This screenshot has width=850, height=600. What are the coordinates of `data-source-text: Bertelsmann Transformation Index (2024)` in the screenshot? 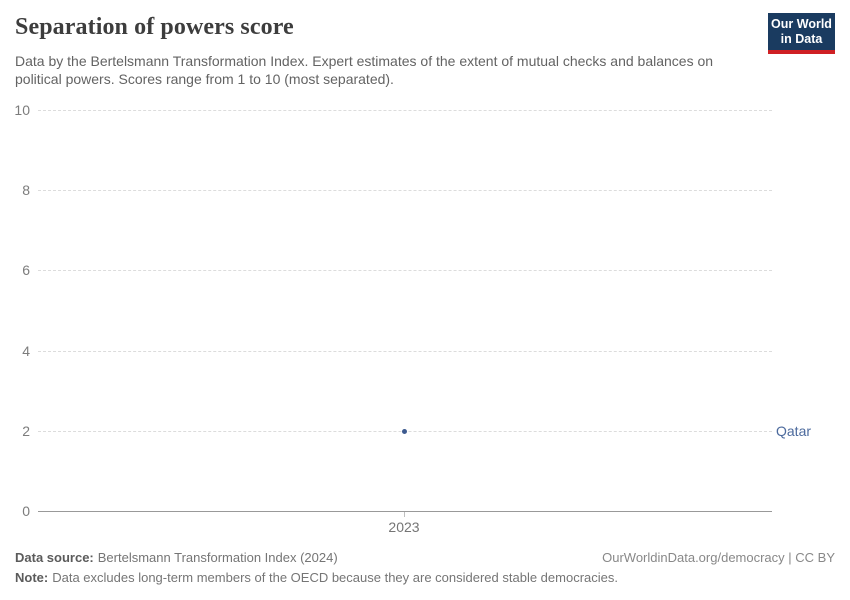 It's located at (217, 557).